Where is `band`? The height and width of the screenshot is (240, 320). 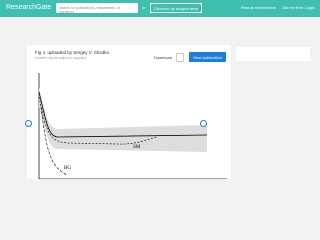
band is located at coordinates (123, 119).